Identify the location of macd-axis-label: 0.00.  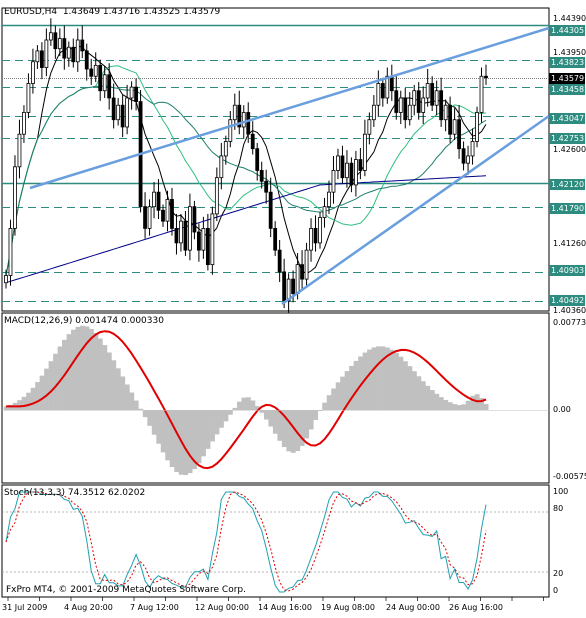
(562, 409).